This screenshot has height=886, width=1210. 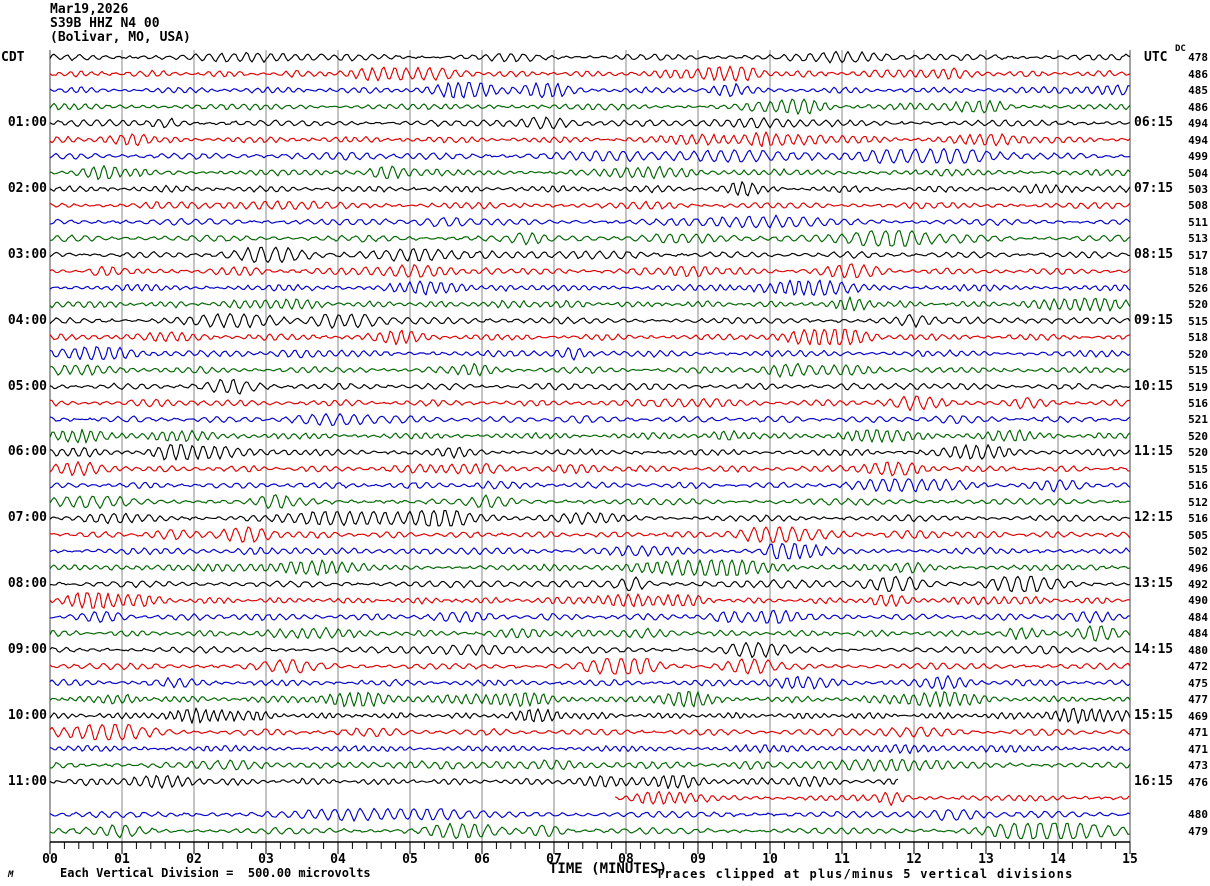 What do you see at coordinates (770, 859) in the screenshot?
I see `x-tick-label: 10` at bounding box center [770, 859].